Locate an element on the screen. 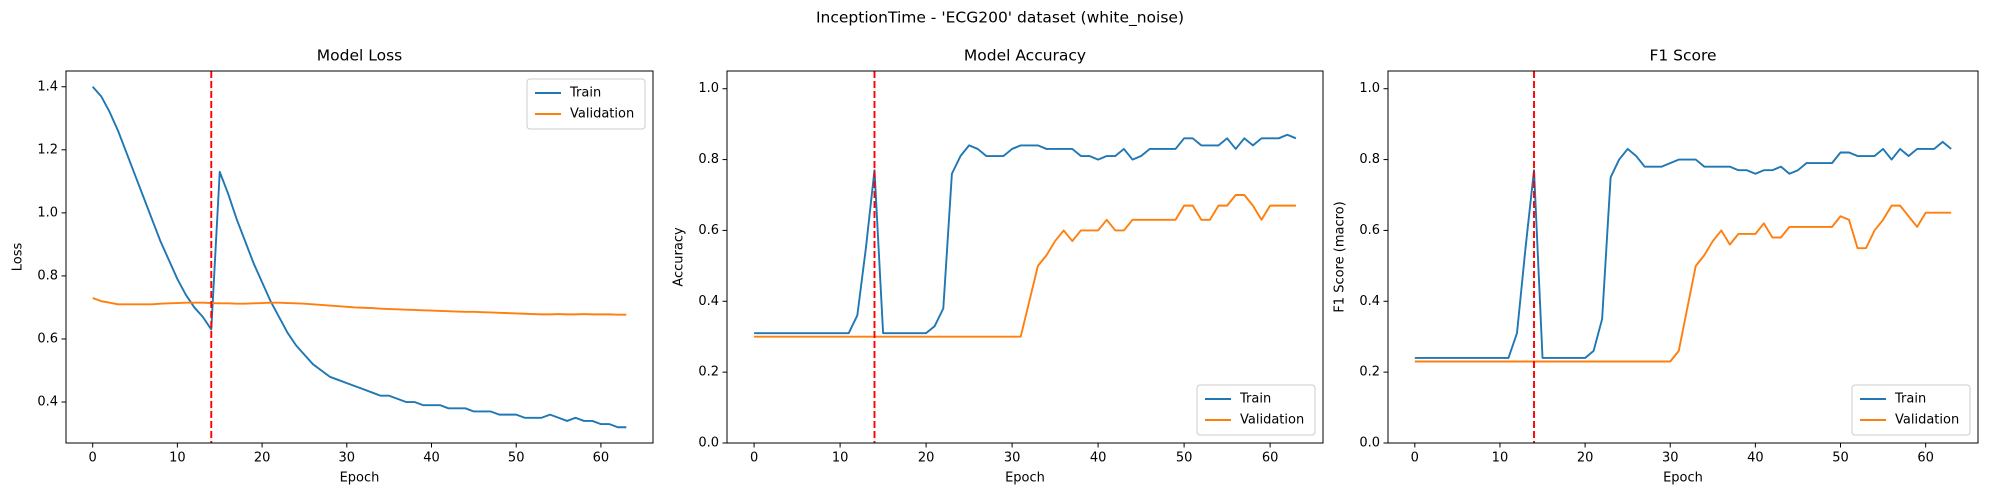  y-axis-label: Accuracy is located at coordinates (679, 257).